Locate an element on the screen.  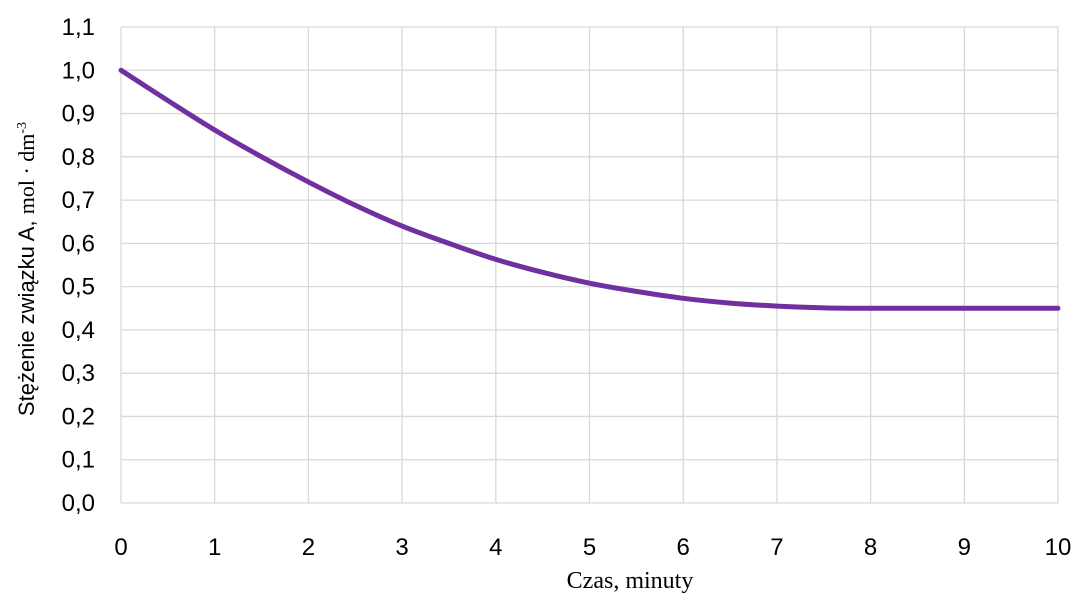
x-tick-label: 7 is located at coordinates (776, 547).